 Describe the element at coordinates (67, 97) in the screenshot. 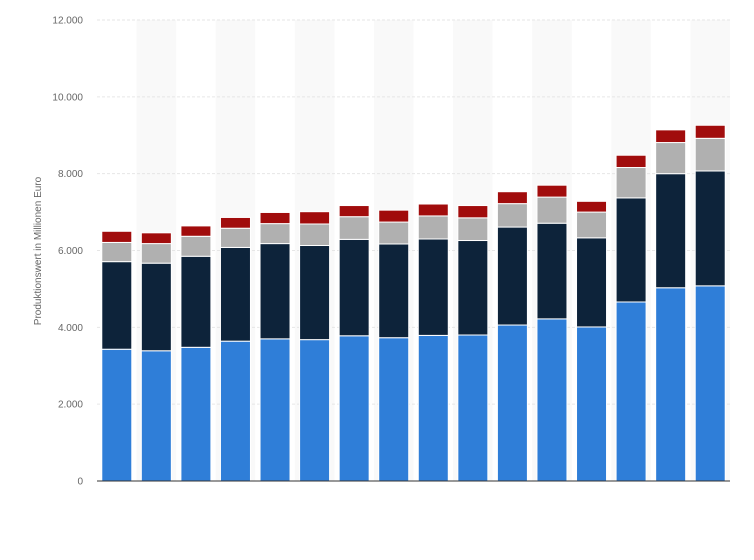

I see `y-tick-label: 10.000` at that location.